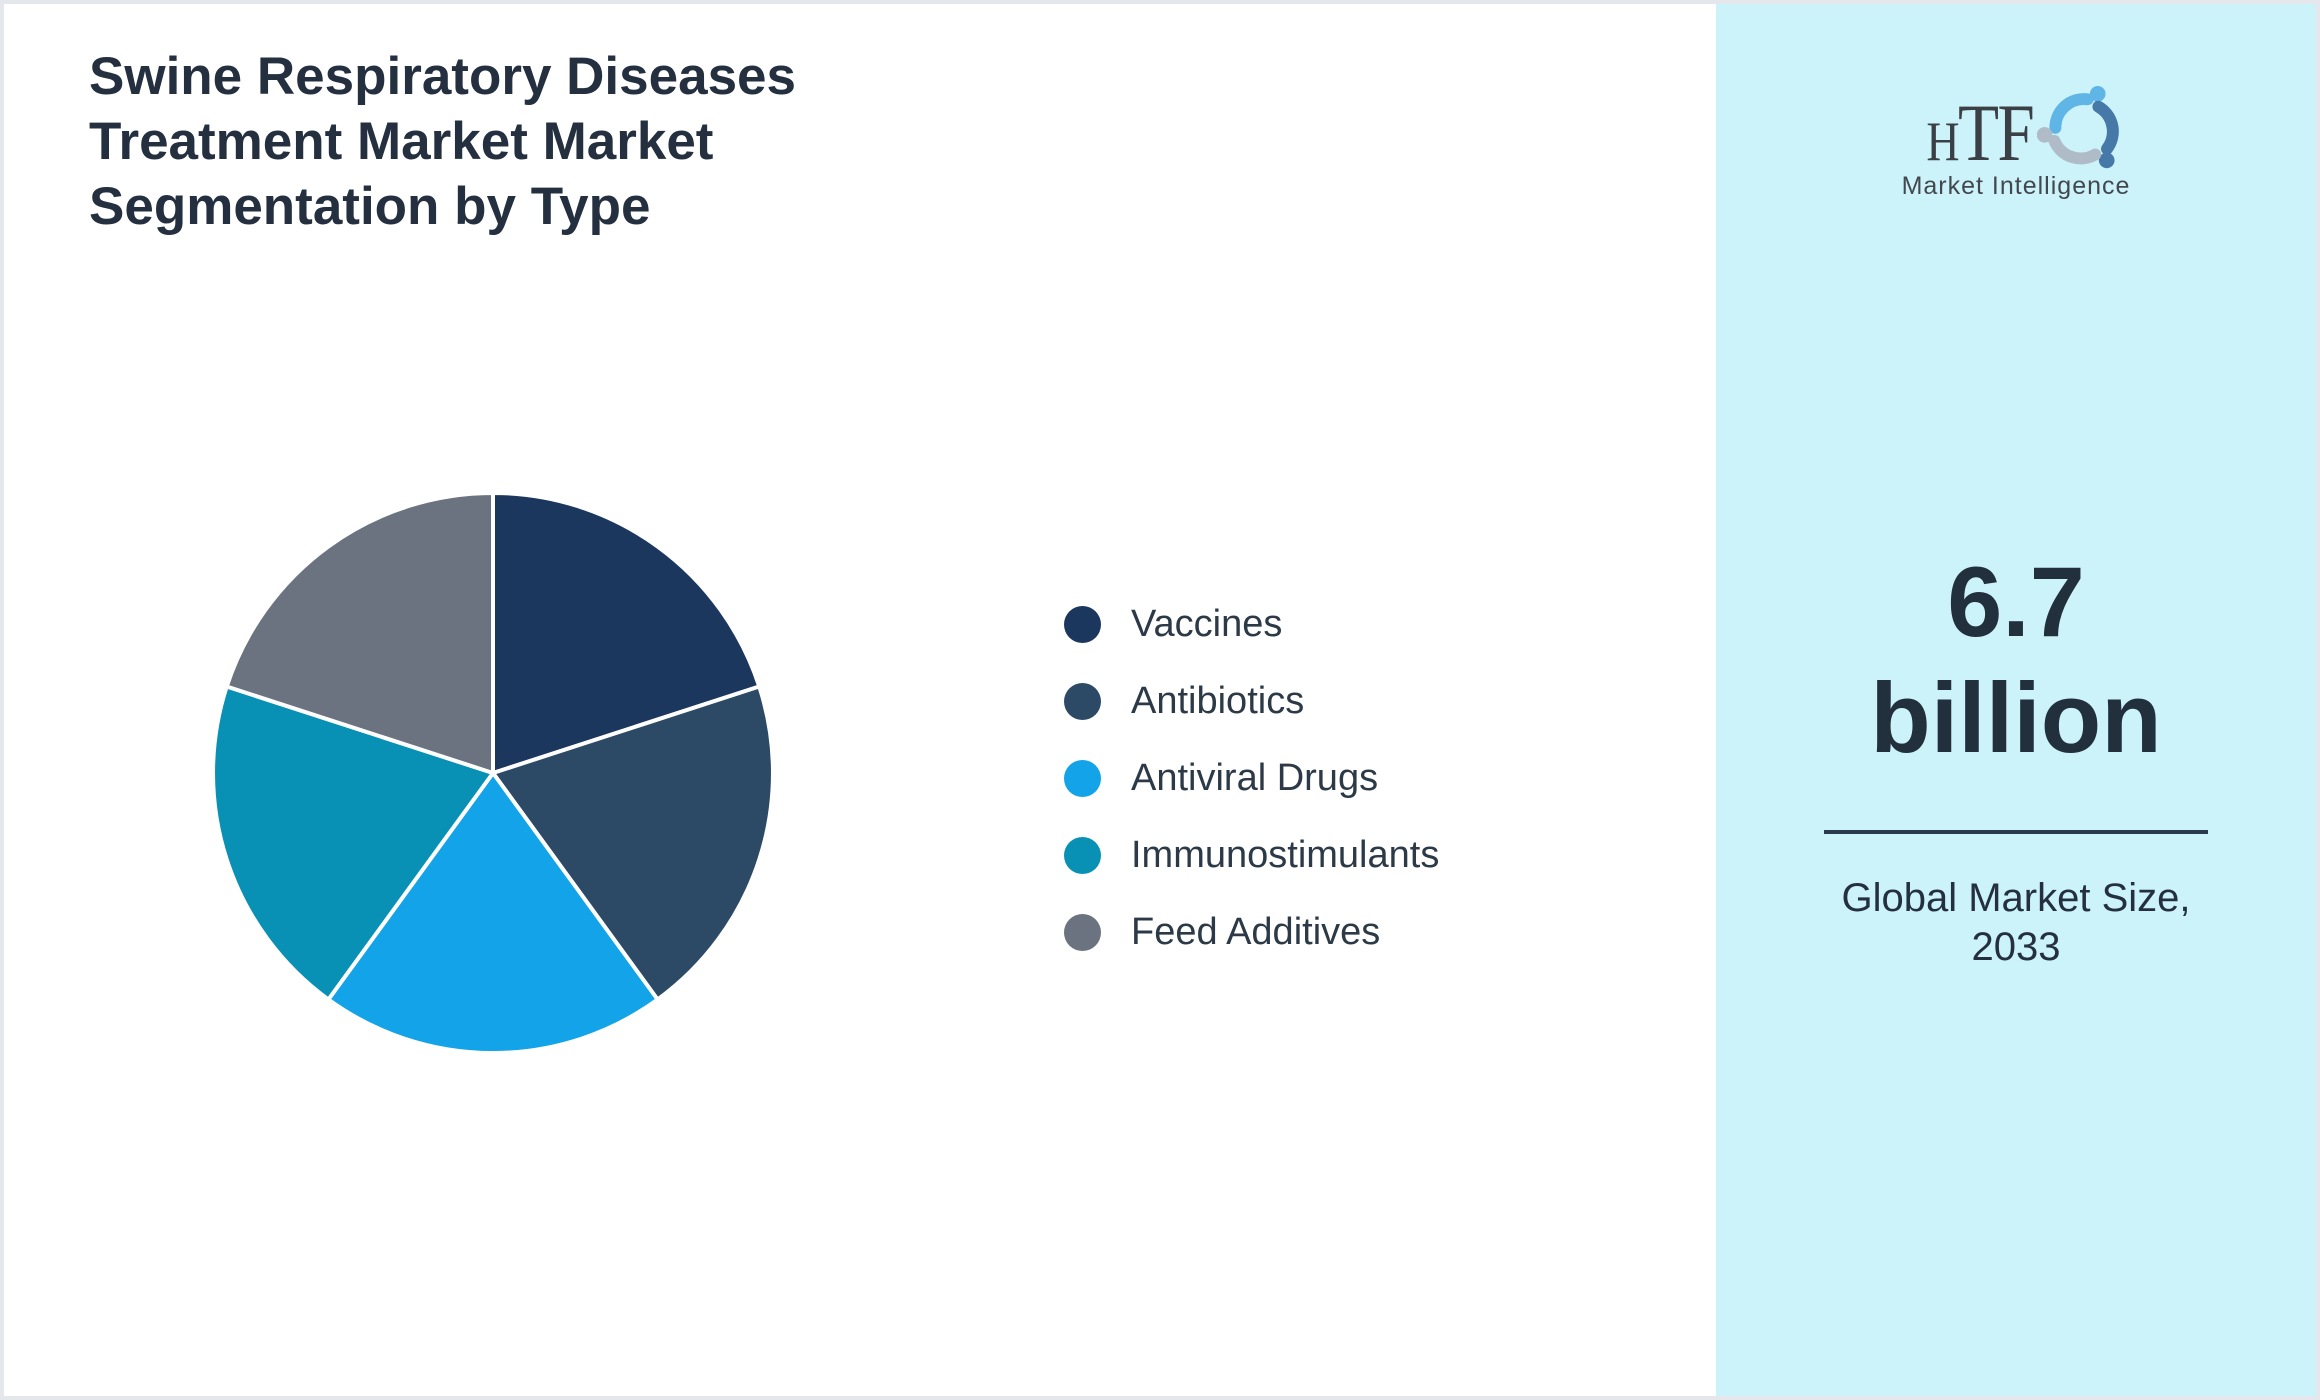 The height and width of the screenshot is (1400, 2320). I want to click on legend-label: Vaccines, so click(1207, 624).